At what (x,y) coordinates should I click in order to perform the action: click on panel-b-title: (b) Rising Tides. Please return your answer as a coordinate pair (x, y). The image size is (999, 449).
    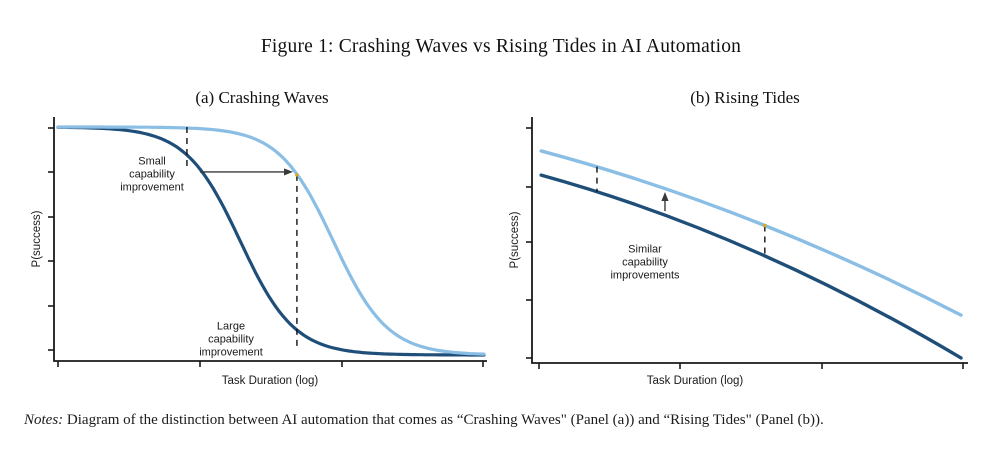
    Looking at the image, I should click on (745, 97).